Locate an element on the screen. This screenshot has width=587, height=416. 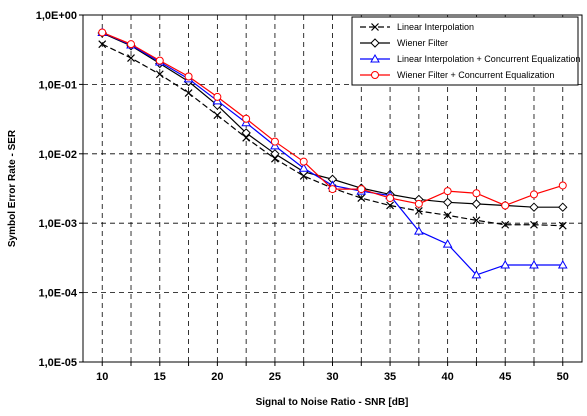
legend-item: Wiener Filter is located at coordinates (404, 43).